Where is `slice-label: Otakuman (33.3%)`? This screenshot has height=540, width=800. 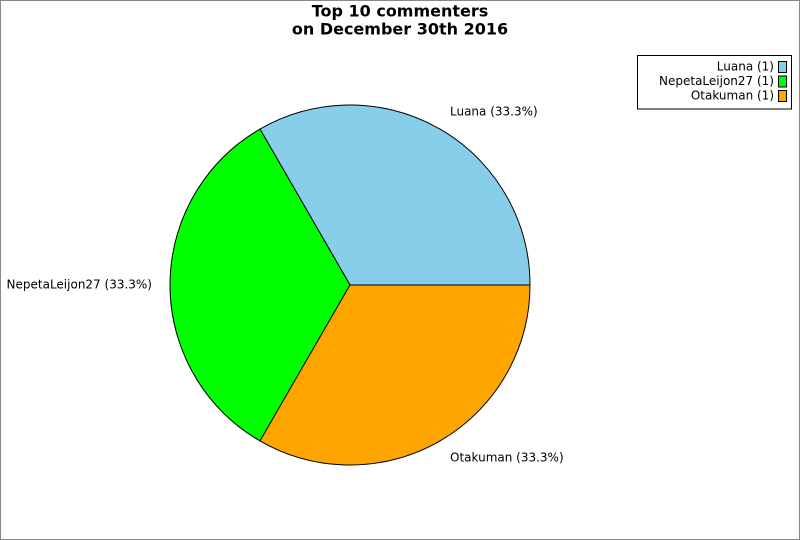 slice-label: Otakuman (33.3%) is located at coordinates (507, 458).